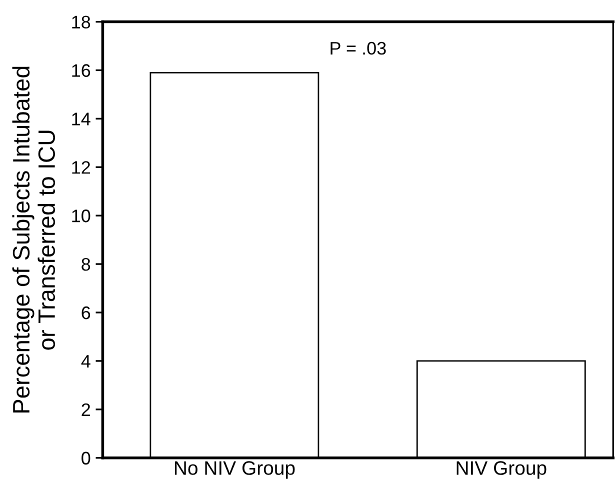  Describe the element at coordinates (358, 48) in the screenshot. I see `annotation: P = .03` at that location.